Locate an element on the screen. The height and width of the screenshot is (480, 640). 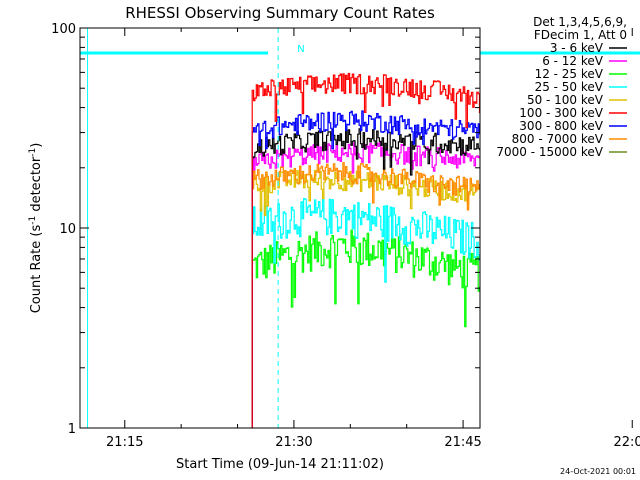
y-tick-label: 100 is located at coordinates (63, 29).